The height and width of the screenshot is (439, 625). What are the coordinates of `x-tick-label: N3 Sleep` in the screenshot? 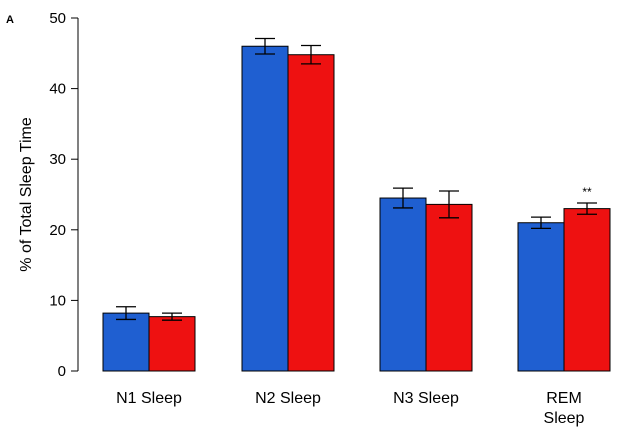 It's located at (426, 398).